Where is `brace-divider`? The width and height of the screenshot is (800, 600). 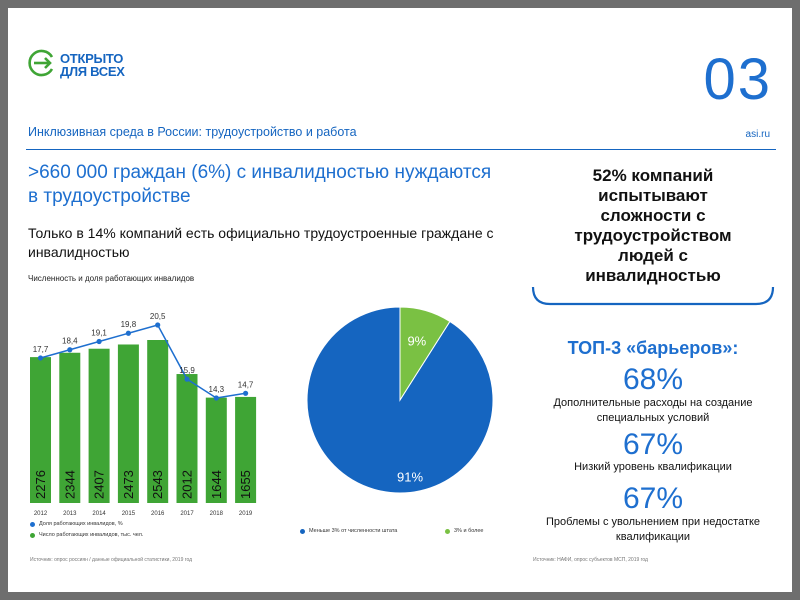 brace-divider is located at coordinates (653, 296).